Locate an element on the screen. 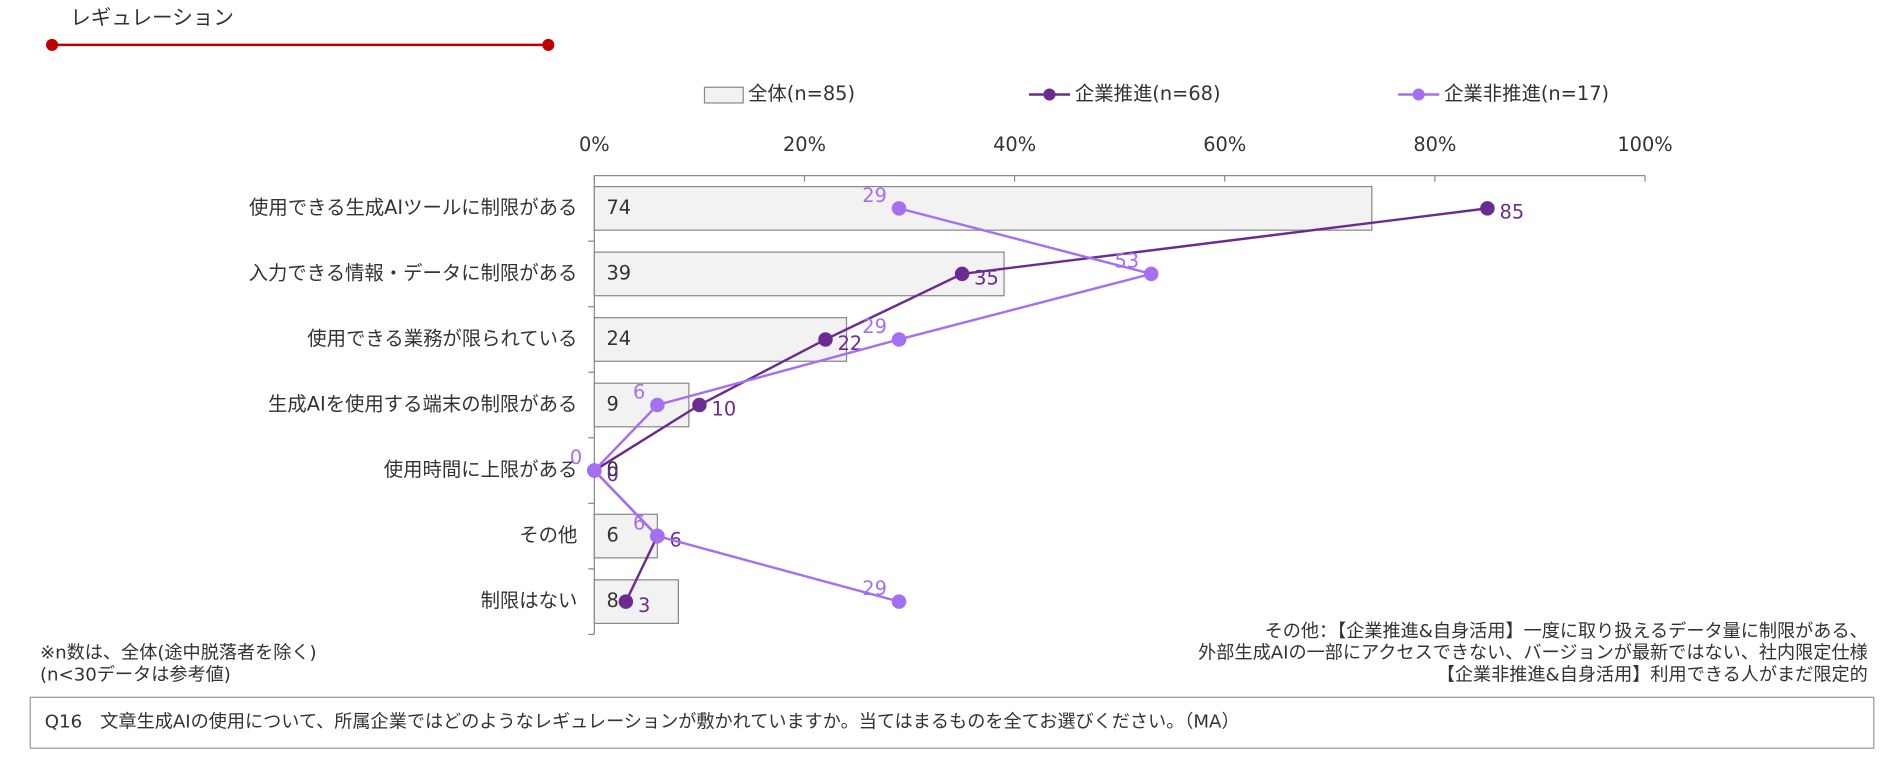  x-tick-label: 20% is located at coordinates (804, 144).